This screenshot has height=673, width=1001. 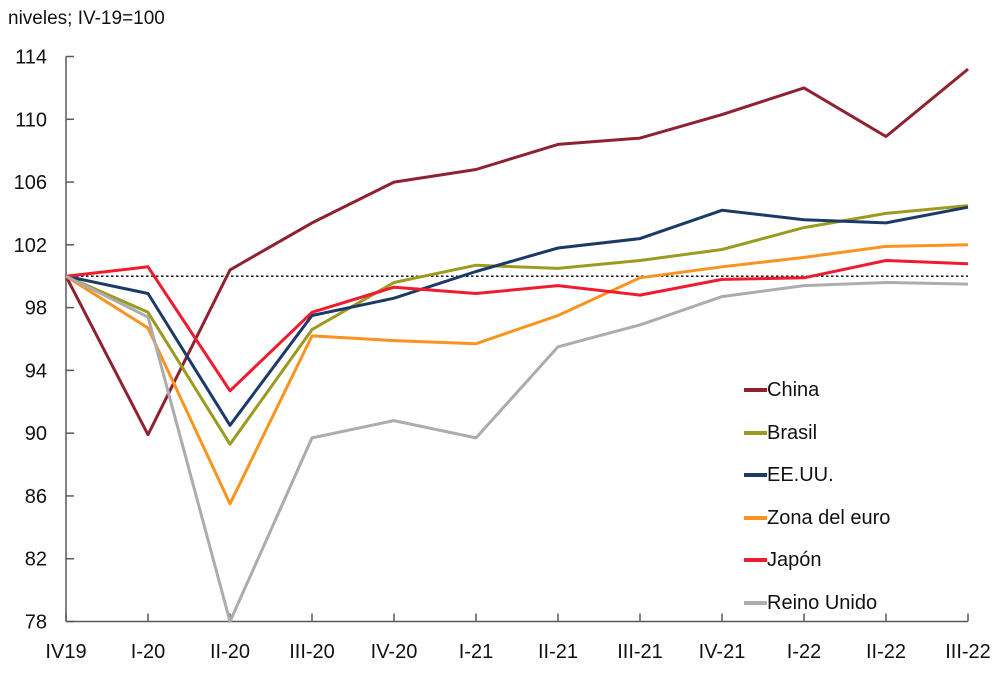 I want to click on y-tick-label: 98, so click(x=36, y=309).